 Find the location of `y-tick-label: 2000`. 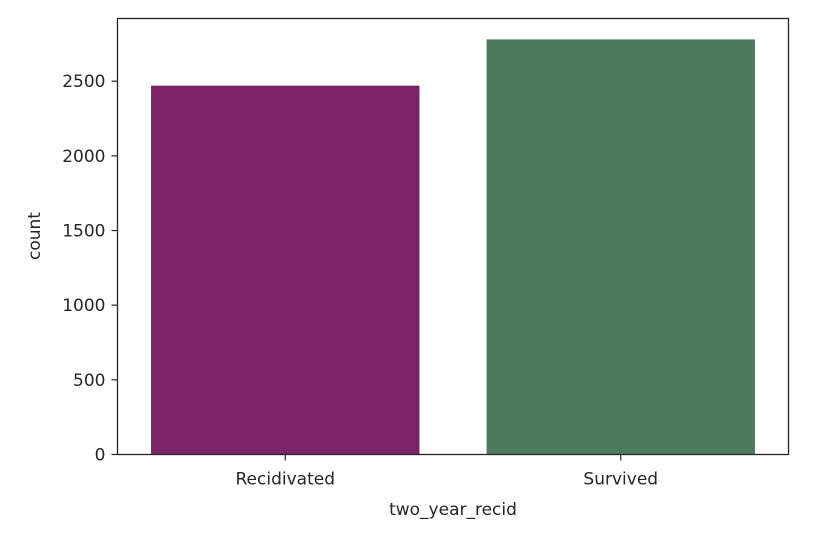

y-tick-label: 2000 is located at coordinates (83, 157).